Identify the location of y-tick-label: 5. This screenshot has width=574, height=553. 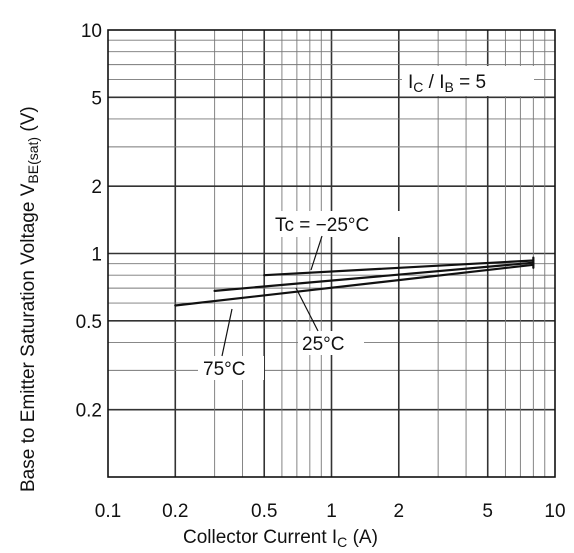
(96, 98).